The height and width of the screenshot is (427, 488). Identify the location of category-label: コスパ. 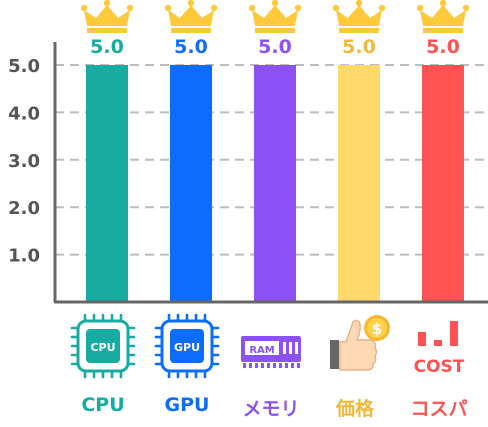
(439, 409).